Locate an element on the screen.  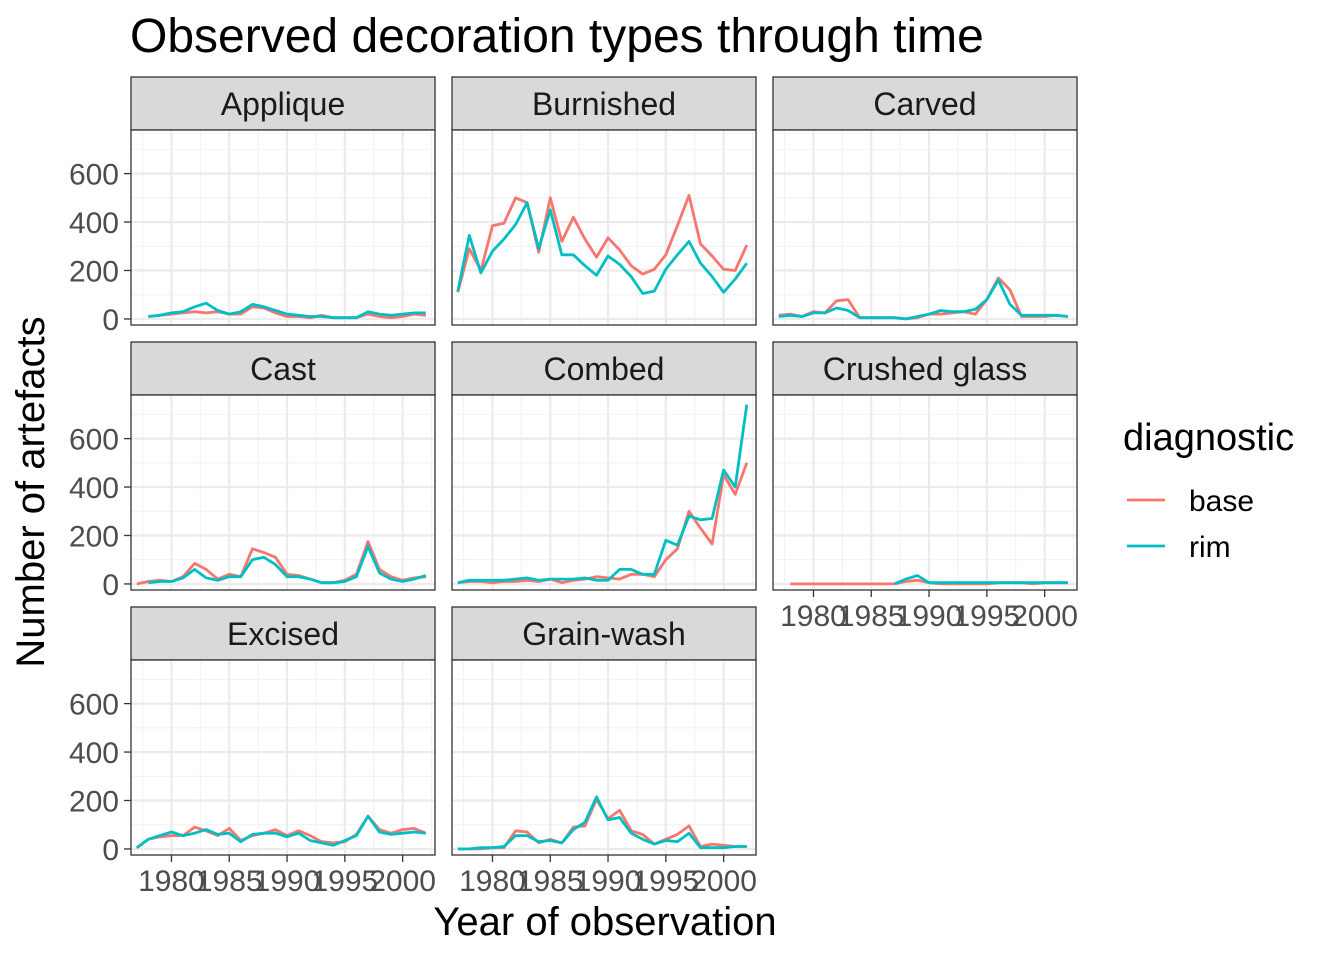
chart-title: Observed decoration types through time is located at coordinates (557, 36).